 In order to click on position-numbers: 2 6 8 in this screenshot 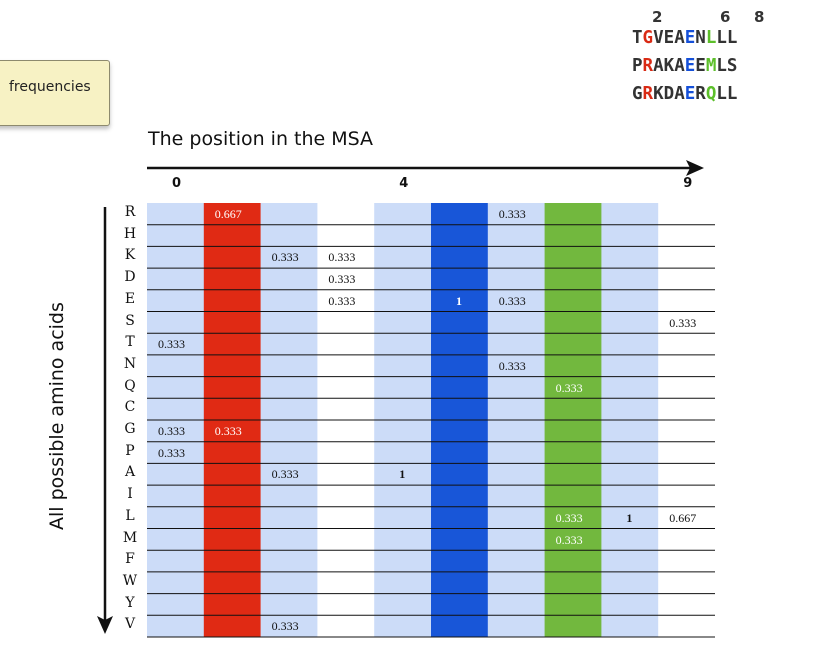, I will do `click(698, 18)`.